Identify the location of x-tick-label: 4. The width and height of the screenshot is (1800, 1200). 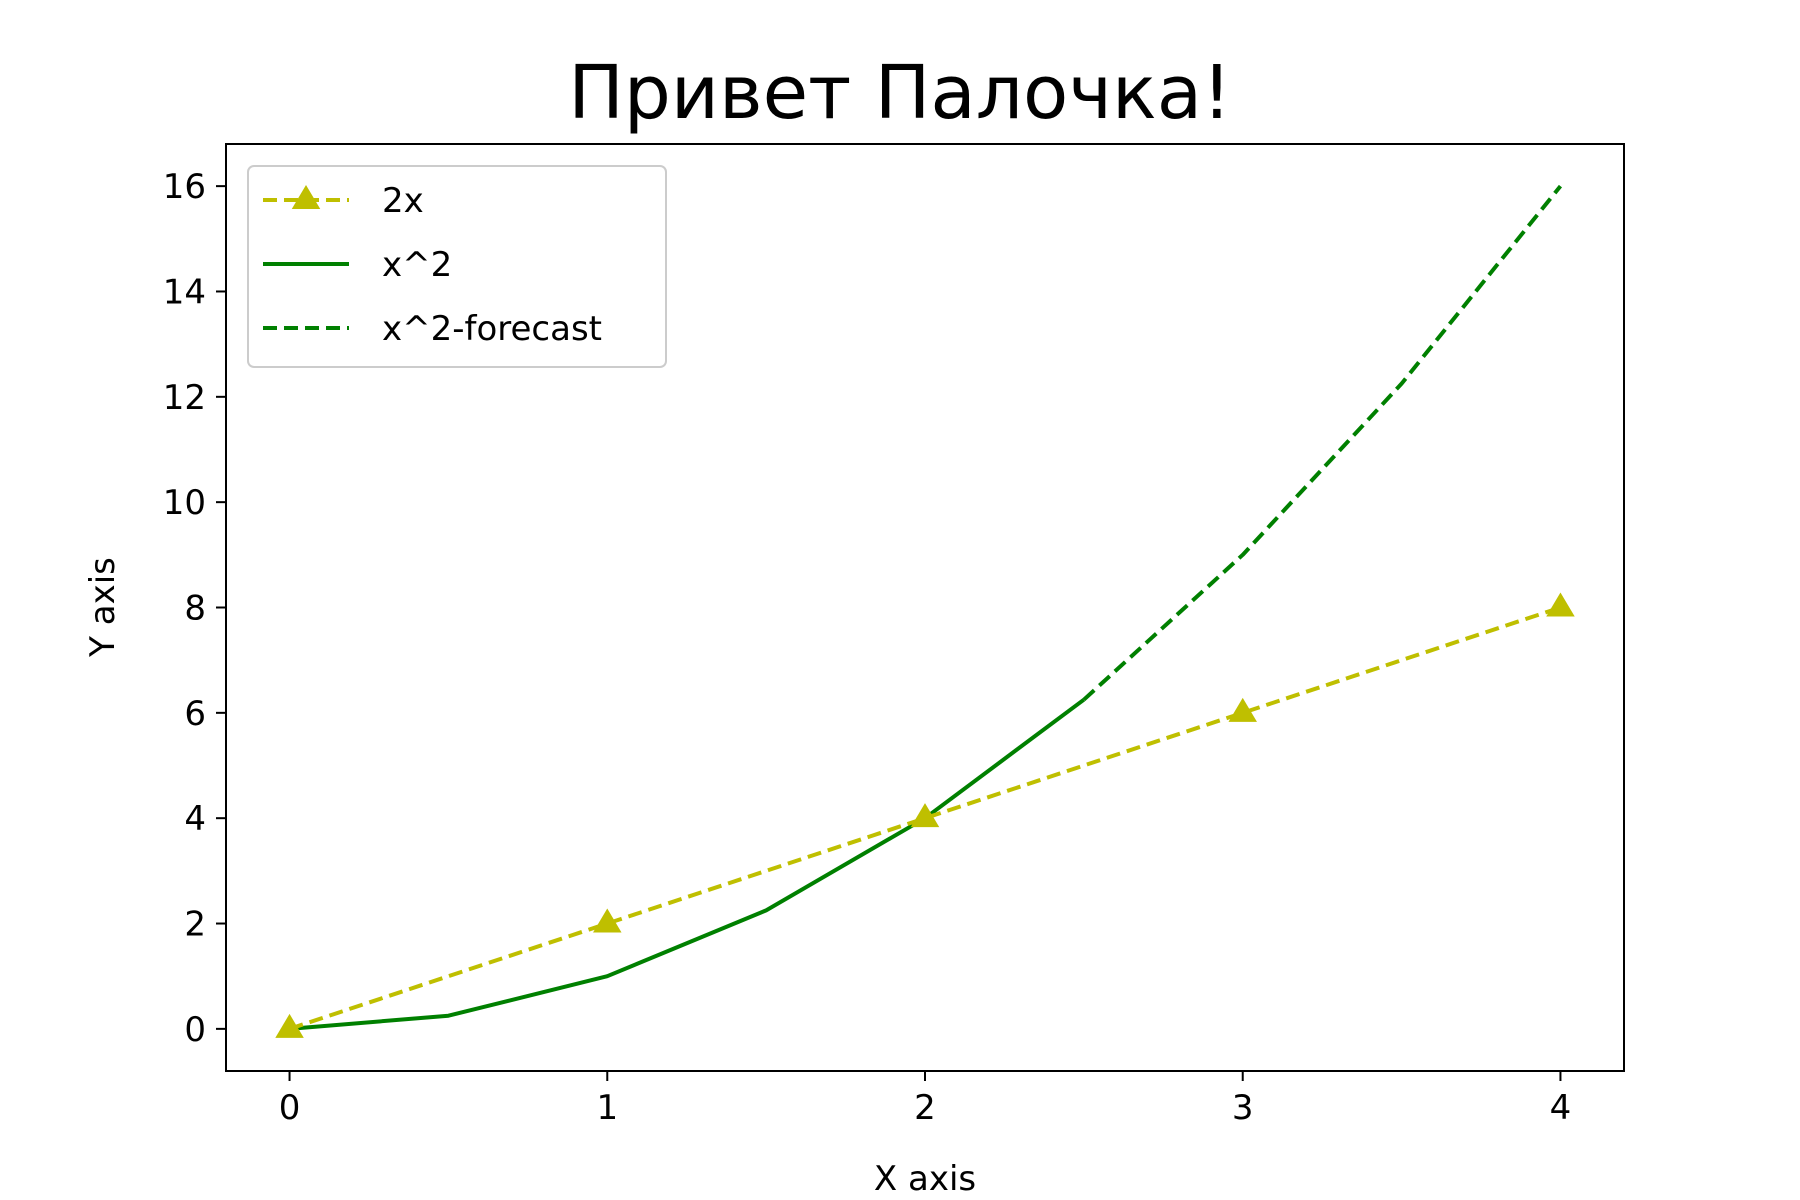
(1561, 1108).